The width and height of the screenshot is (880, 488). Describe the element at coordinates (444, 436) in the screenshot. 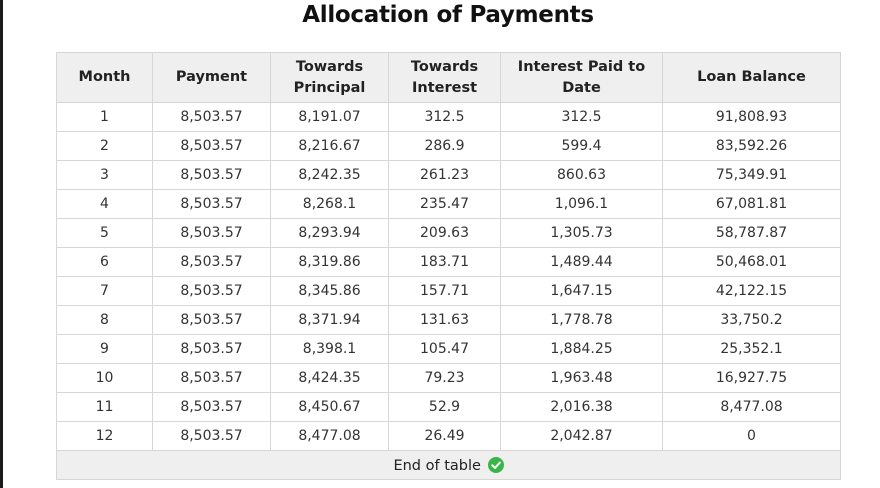

I see `cell-towards-interest: 26.49` at that location.